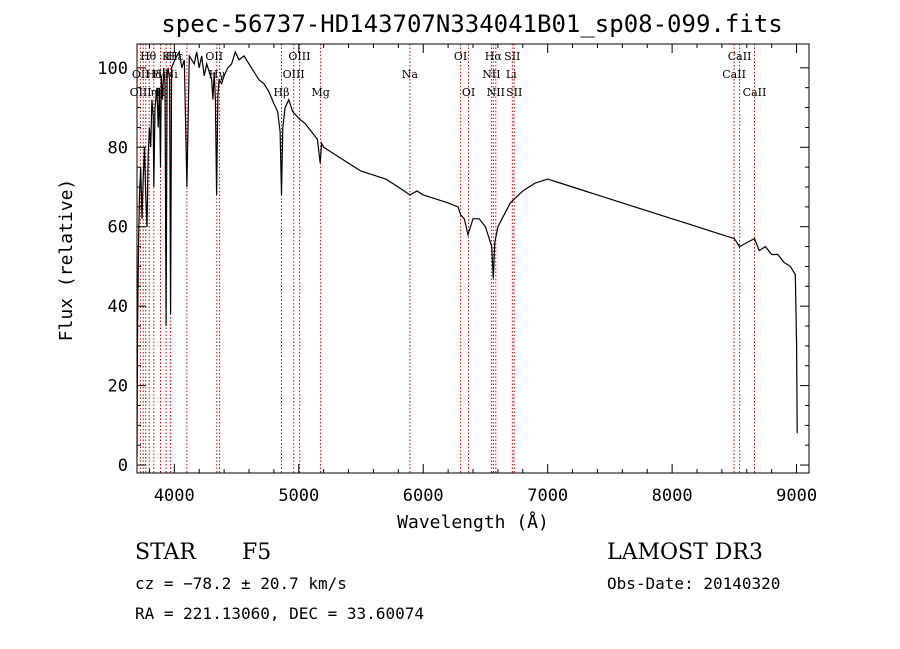  I want to click on survey-name: LAMOST DR3, so click(685, 552).